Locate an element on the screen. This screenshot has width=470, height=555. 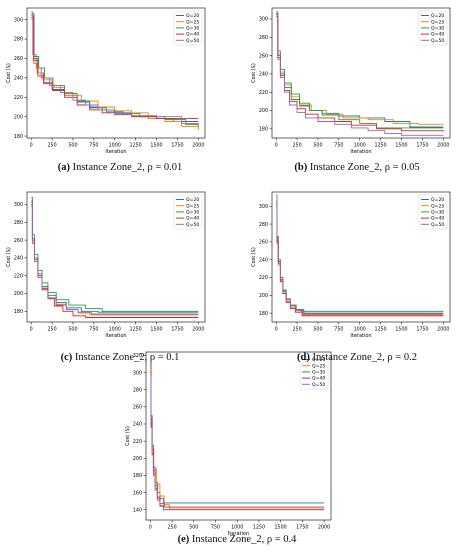
caption-b-text: Instance Zone_2, ρ = 0.05 is located at coordinates (364, 167).